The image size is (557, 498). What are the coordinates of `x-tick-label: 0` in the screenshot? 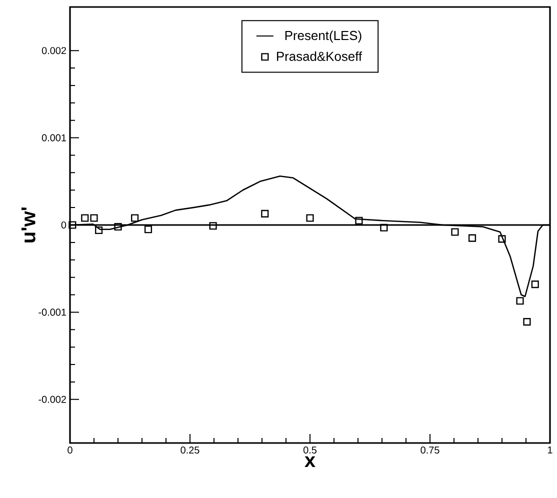 It's located at (70, 450).